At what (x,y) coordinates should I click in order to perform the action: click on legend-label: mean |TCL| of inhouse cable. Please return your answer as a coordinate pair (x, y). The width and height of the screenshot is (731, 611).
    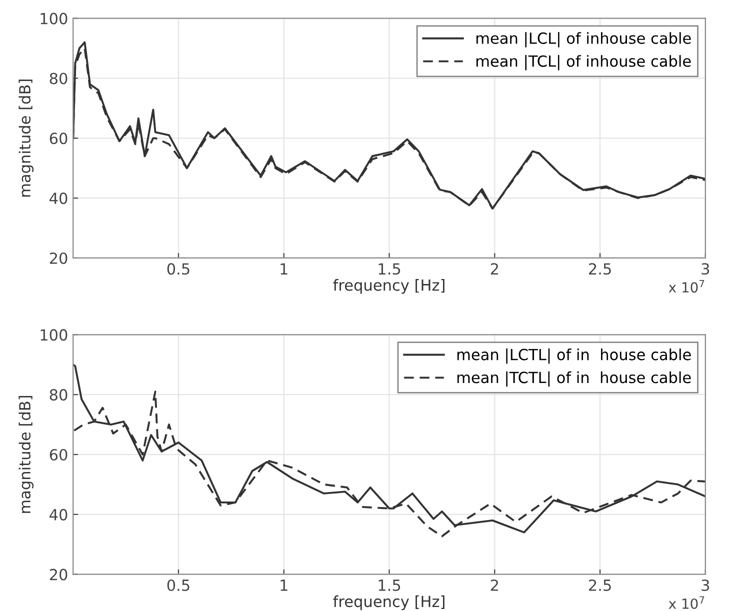
    Looking at the image, I should click on (583, 62).